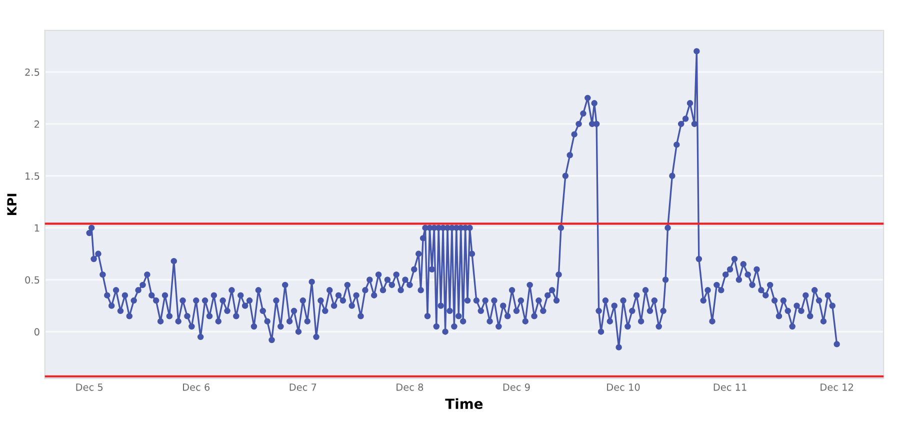  Describe the element at coordinates (464, 404) in the screenshot. I see `x-axis-title: Time` at that location.